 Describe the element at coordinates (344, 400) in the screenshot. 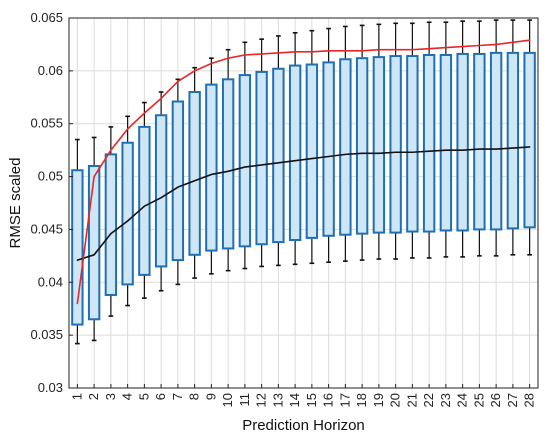

I see `x-tick-label: 17` at that location.